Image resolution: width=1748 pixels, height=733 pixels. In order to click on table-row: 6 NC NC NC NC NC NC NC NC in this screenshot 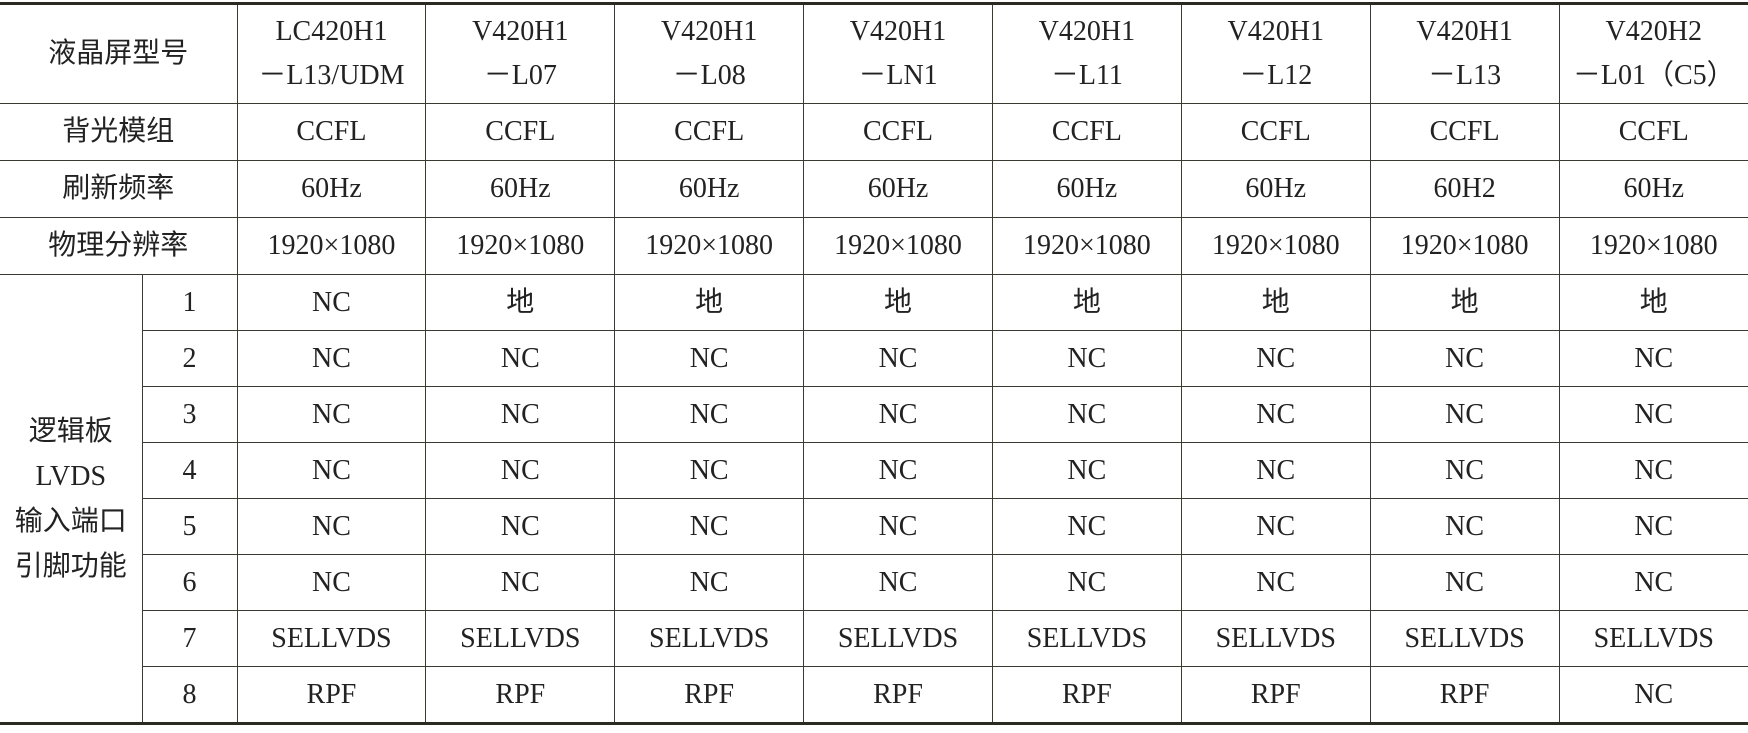, I will do `click(874, 582)`.